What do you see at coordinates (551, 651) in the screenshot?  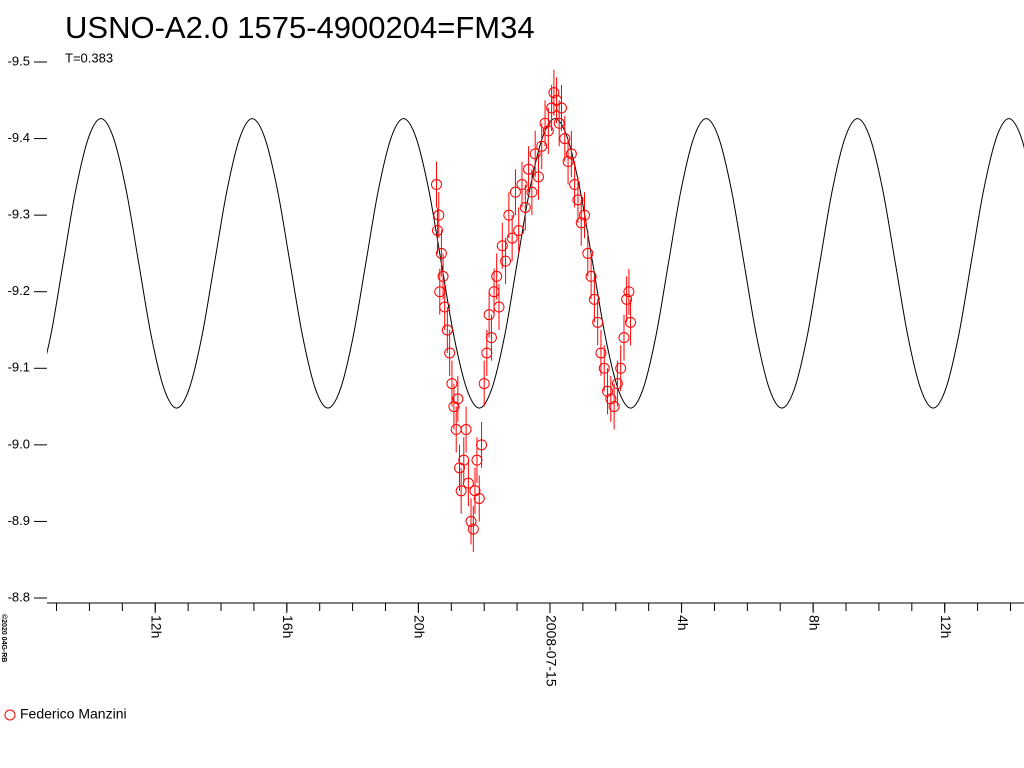 I see `x-tick-label: 2008-07-15` at bounding box center [551, 651].